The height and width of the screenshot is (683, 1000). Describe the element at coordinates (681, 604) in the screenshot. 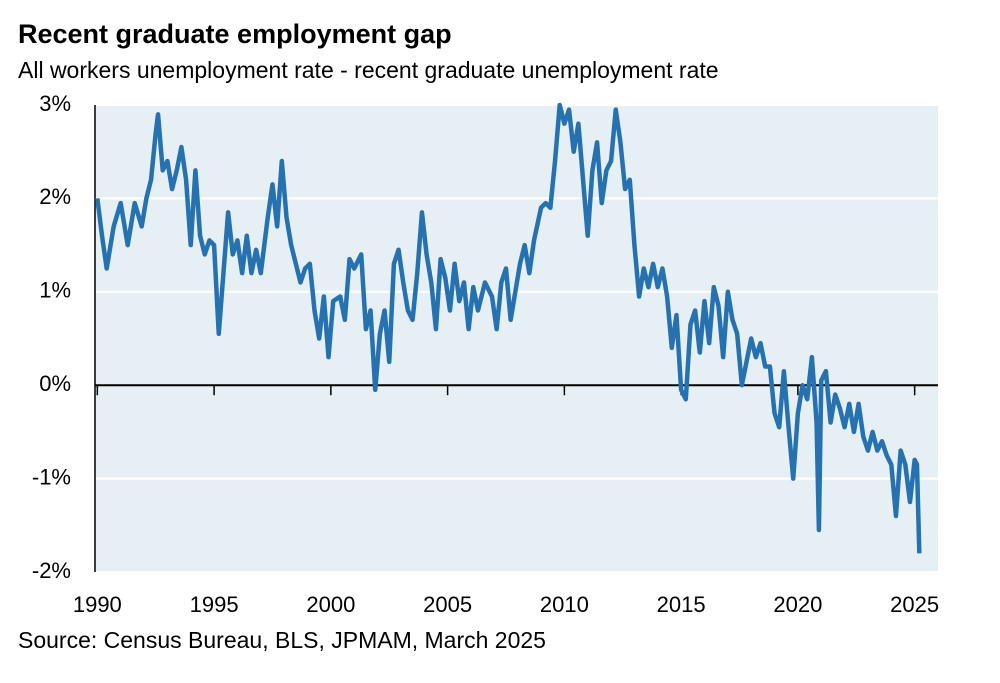

I see `x-tick-label: 2015` at that location.